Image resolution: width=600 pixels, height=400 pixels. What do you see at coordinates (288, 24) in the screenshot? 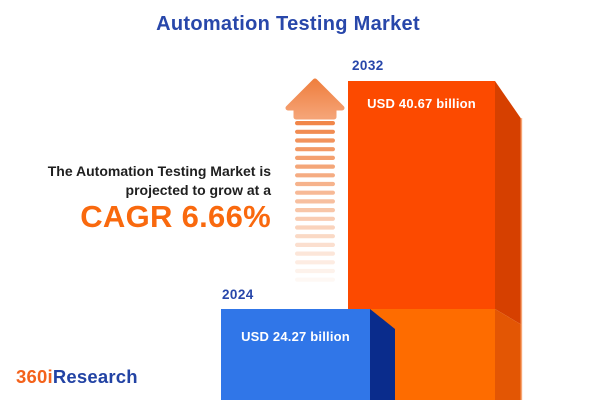
I see `page-title: Automation Testing Market` at bounding box center [288, 24].